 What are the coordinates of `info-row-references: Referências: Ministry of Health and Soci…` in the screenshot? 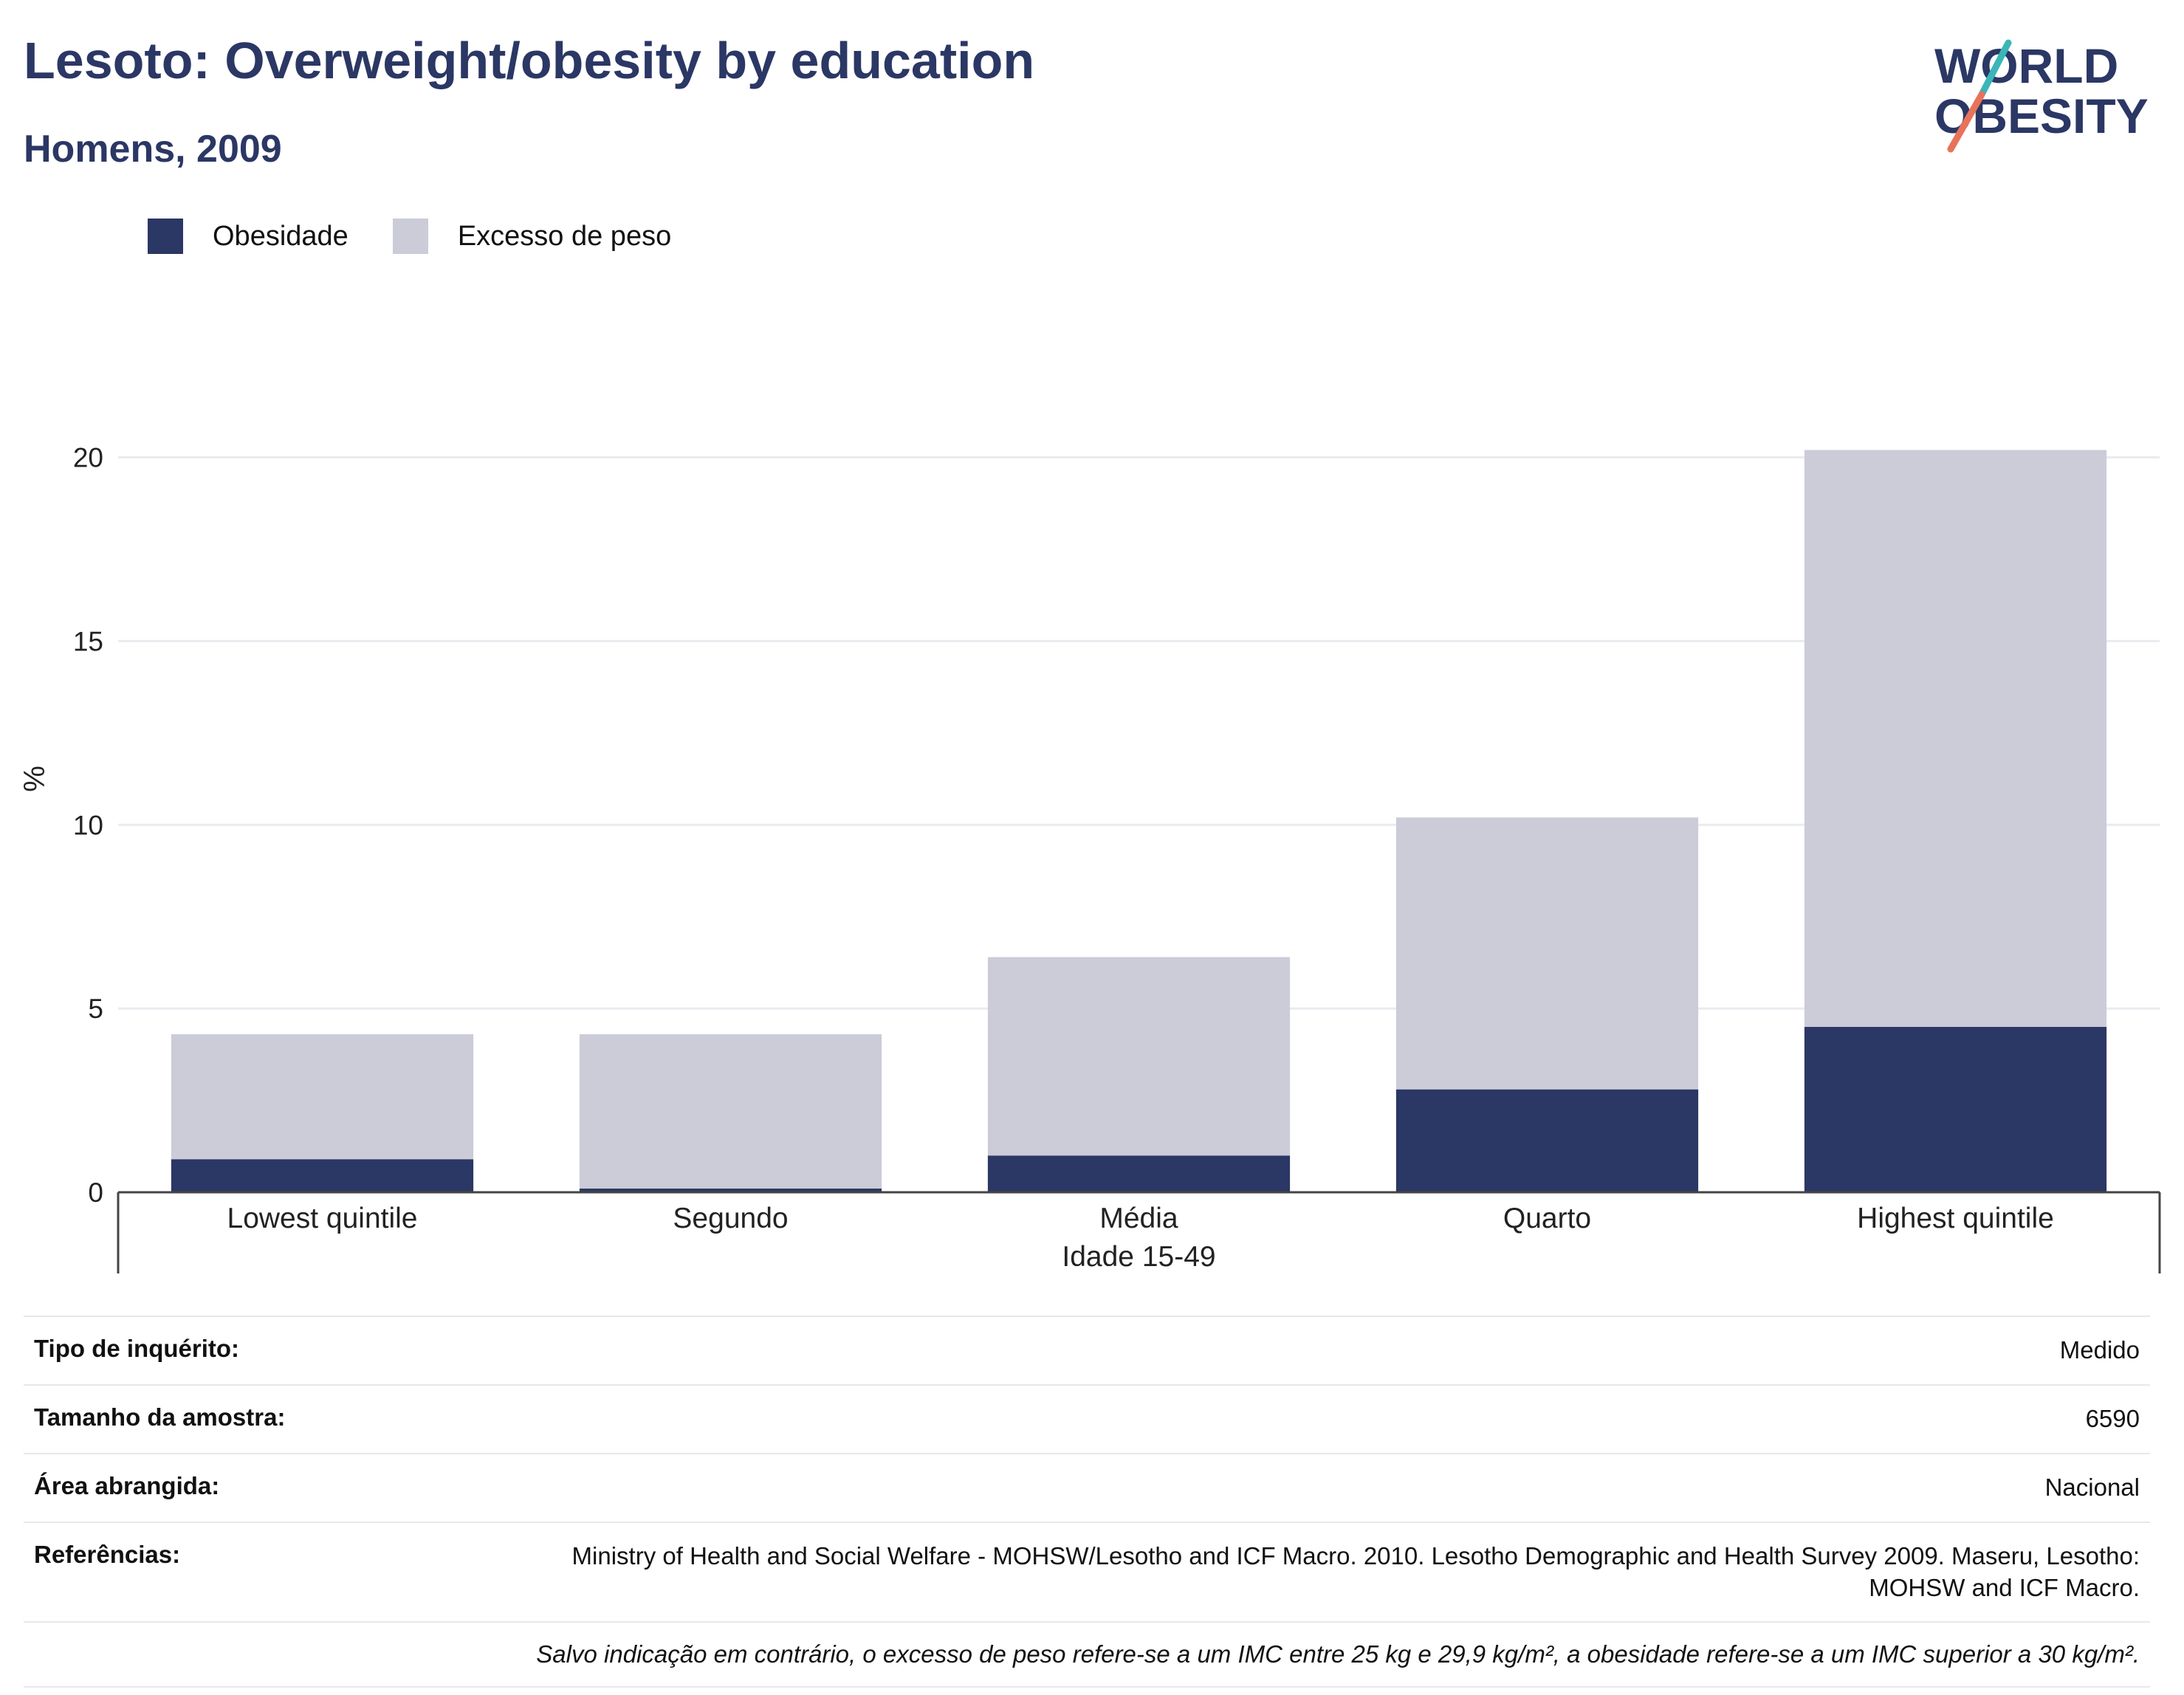 It's located at (1087, 1571).